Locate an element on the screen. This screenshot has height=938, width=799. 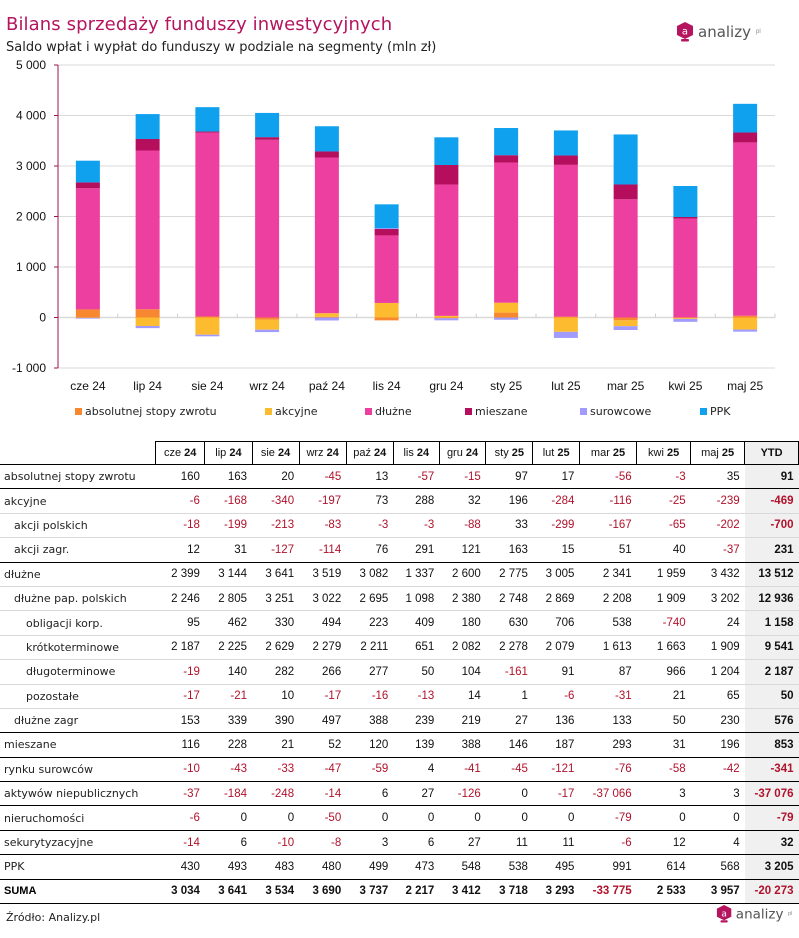
table-cell: 3 534 is located at coordinates (276, 892).